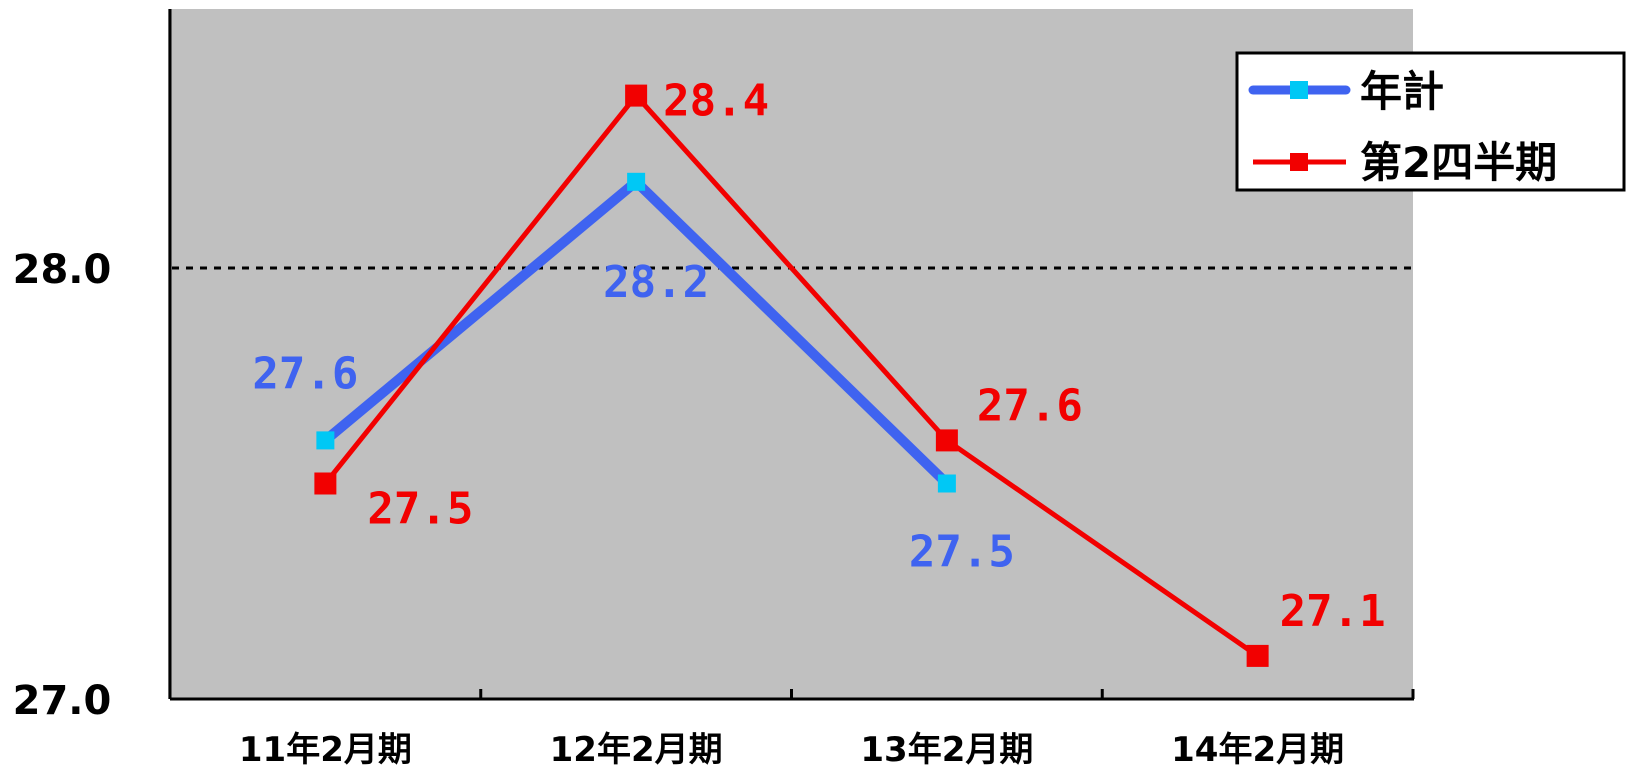 The image size is (1630, 775). I want to click on legend-marker-q2, so click(1299, 162).